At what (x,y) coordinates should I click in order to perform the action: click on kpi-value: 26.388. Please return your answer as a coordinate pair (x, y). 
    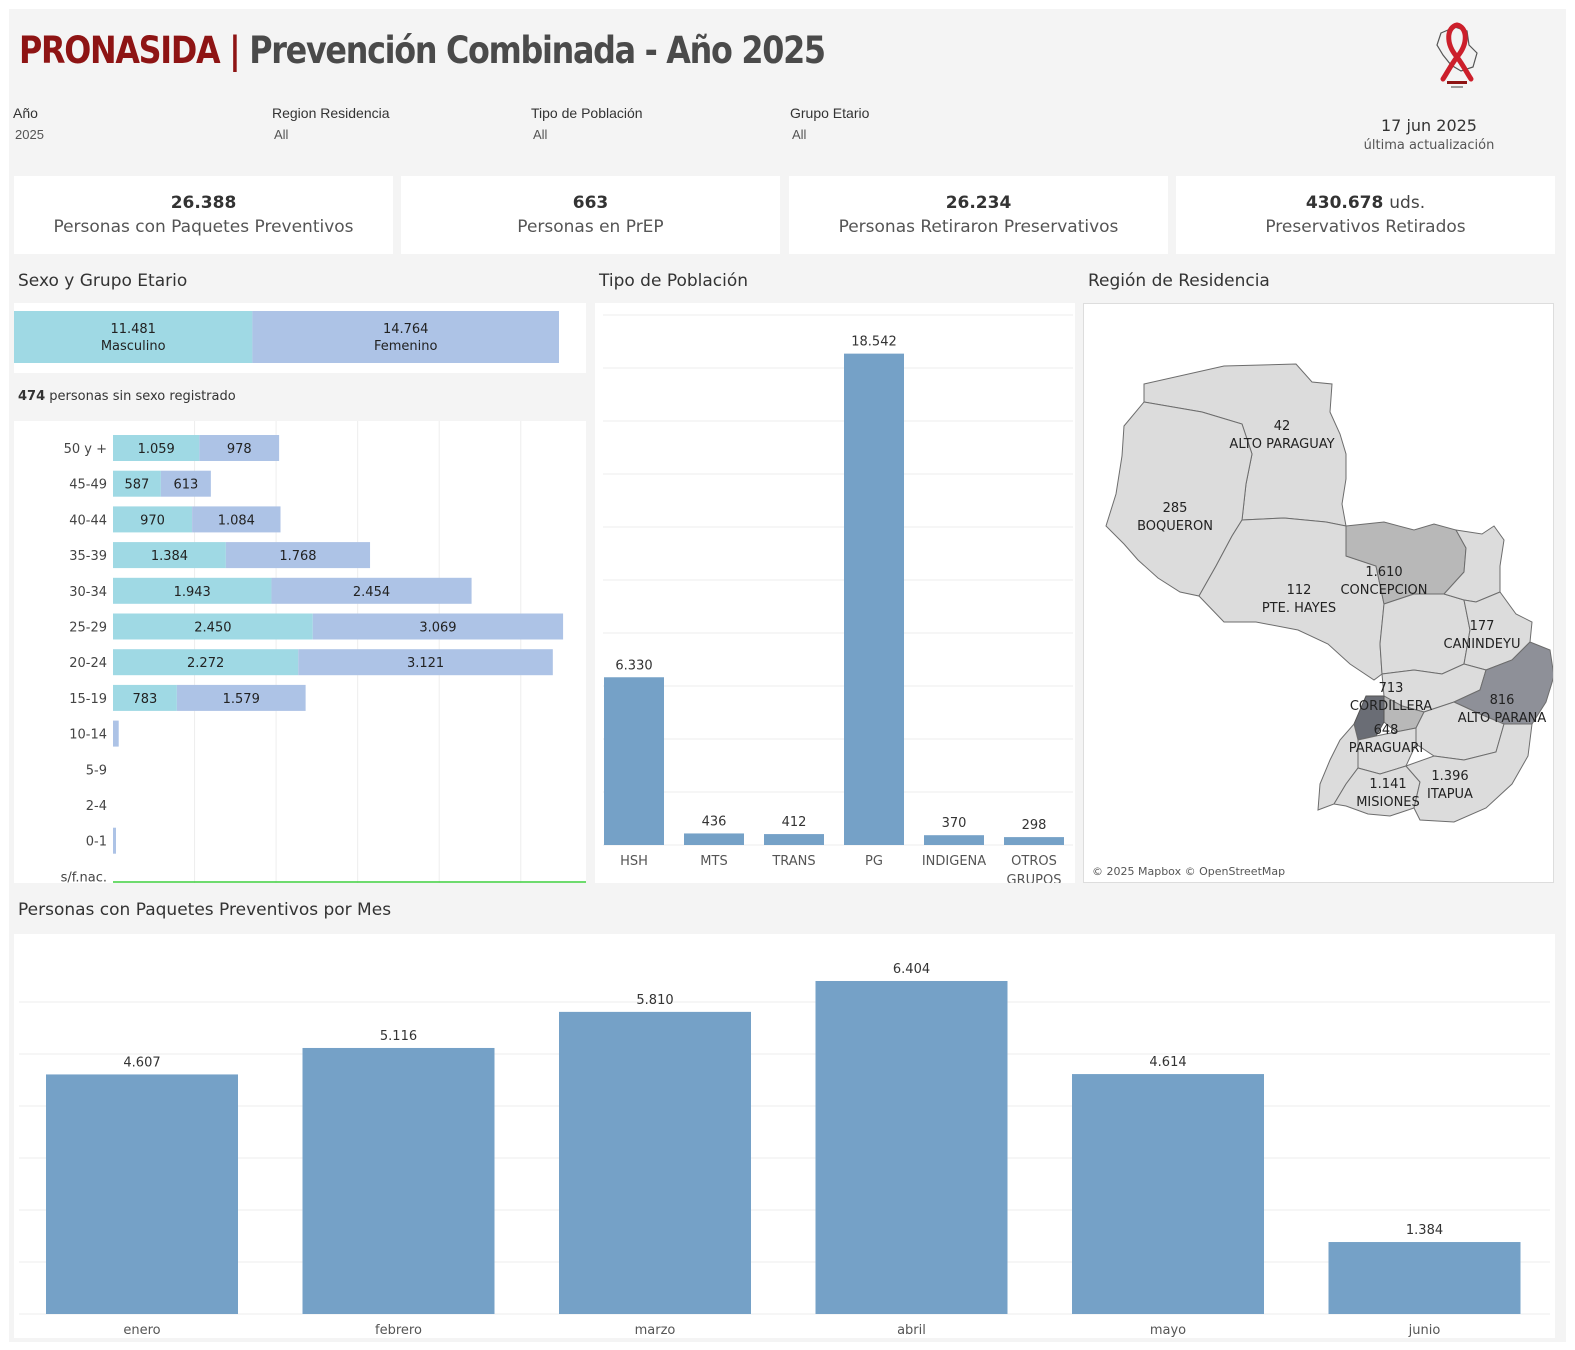
    Looking at the image, I should click on (203, 203).